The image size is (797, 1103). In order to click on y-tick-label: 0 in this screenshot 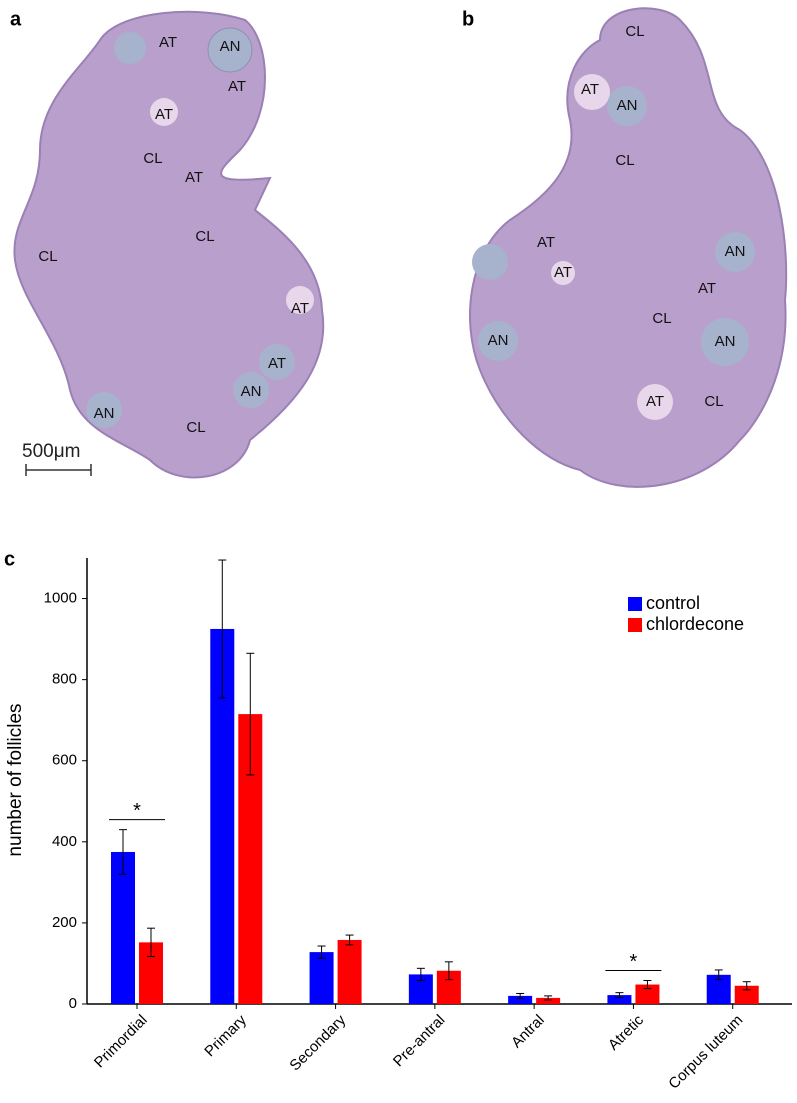, I will do `click(73, 1003)`.